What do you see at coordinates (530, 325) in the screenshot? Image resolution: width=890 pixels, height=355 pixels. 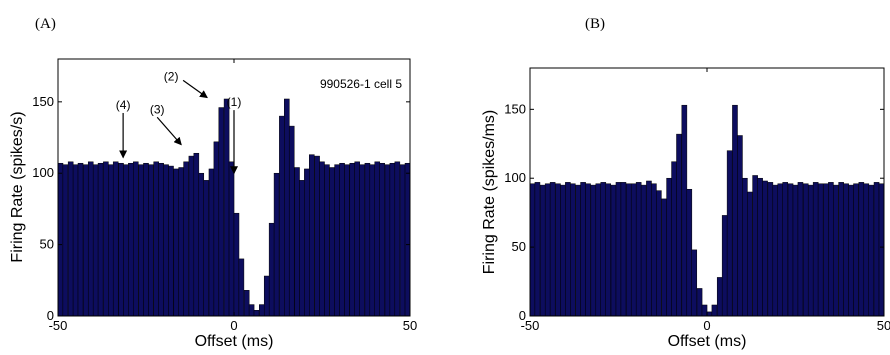 I see `x-tick-label-b: -50` at bounding box center [530, 325].